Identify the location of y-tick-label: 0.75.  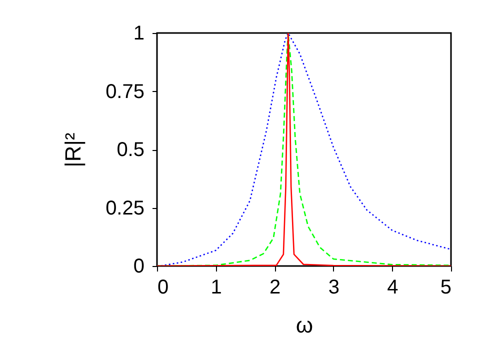
(125, 91).